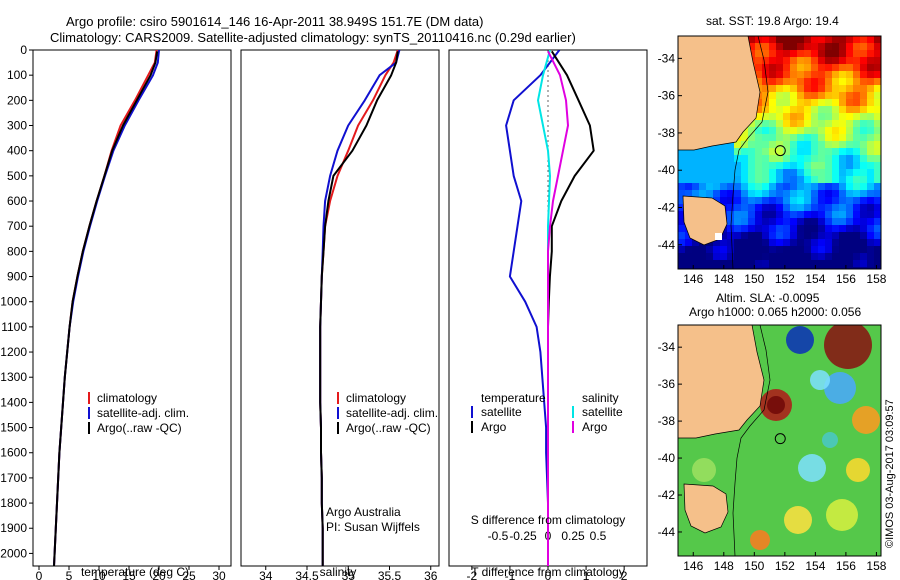 The height and width of the screenshot is (580, 900). Describe the element at coordinates (307, 574) in the screenshot. I see `x-tick-label: 34.5` at that location.